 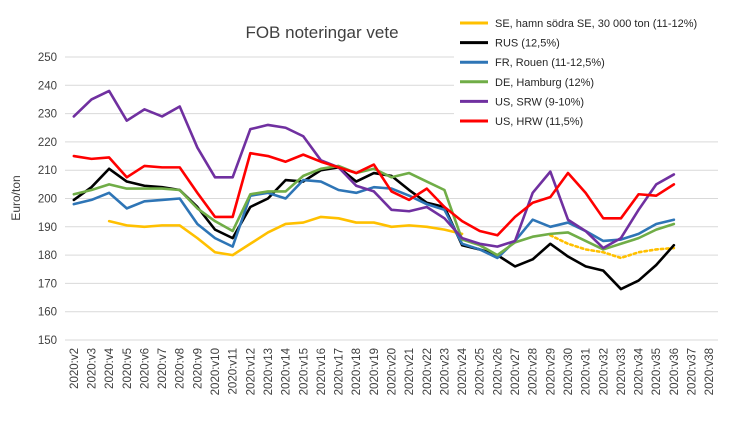 I want to click on legend-label: FR, Rouen (11-12,5%), so click(x=550, y=63).